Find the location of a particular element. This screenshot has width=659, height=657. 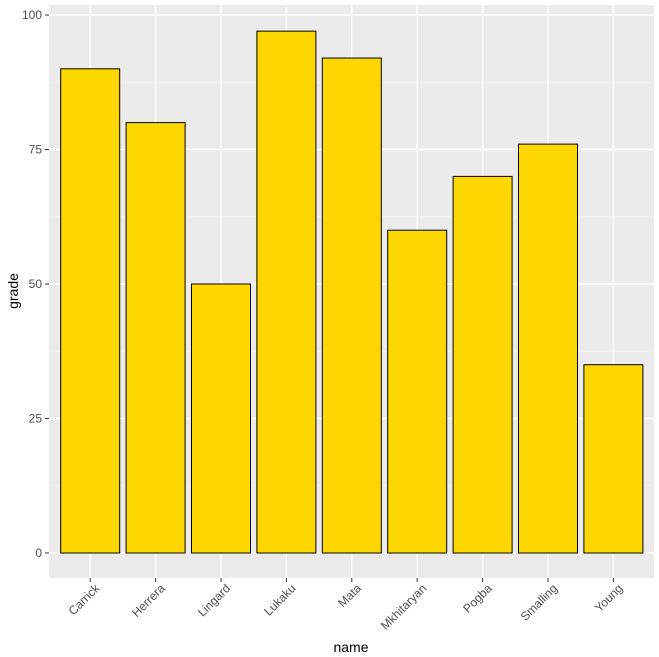

x-axis-title: name is located at coordinates (350, 647).